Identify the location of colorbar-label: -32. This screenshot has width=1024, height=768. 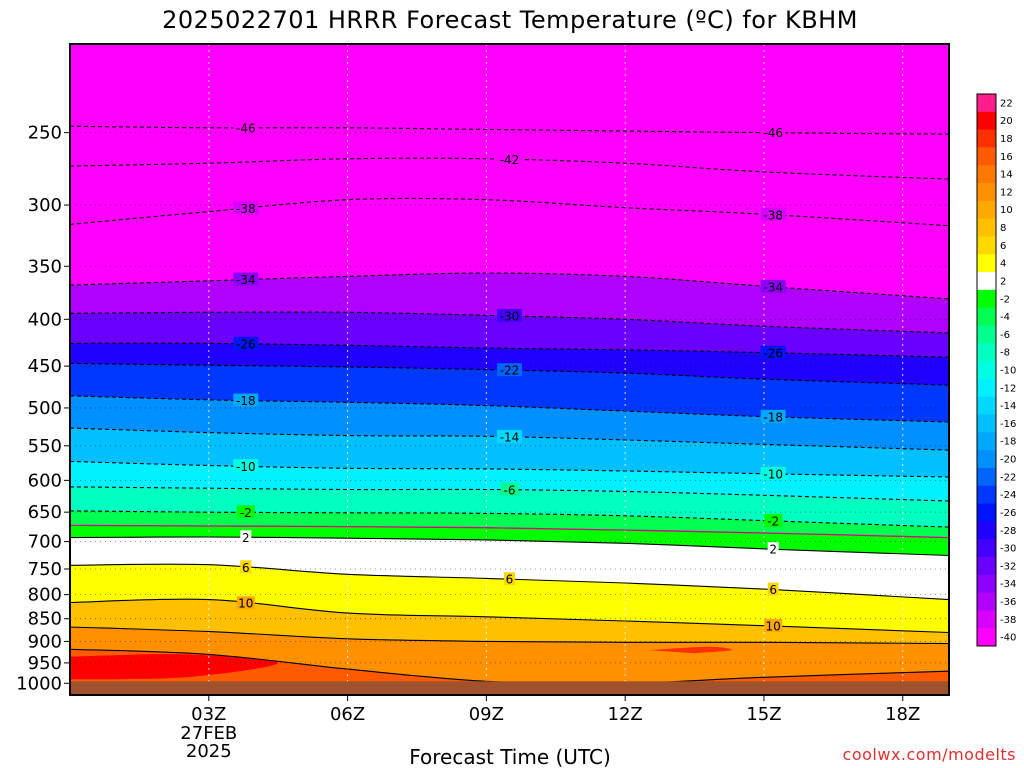
(1008, 566).